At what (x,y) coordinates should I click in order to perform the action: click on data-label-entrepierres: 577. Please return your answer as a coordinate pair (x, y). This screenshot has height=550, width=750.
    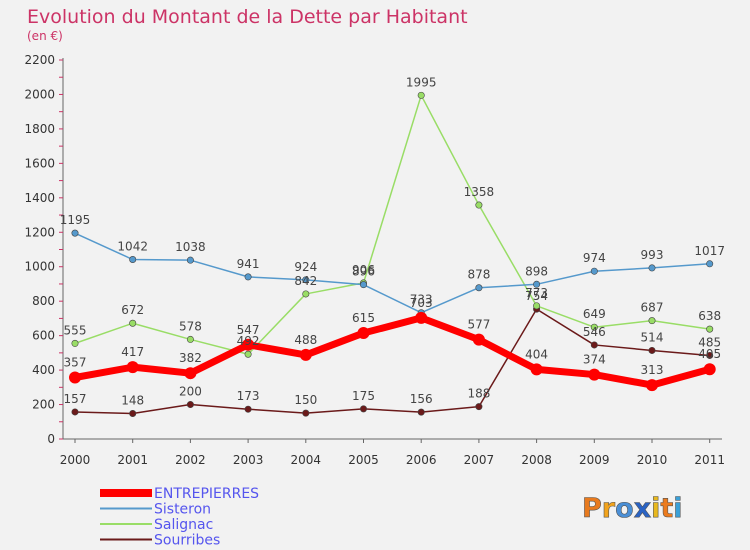
    Looking at the image, I should click on (478, 325).